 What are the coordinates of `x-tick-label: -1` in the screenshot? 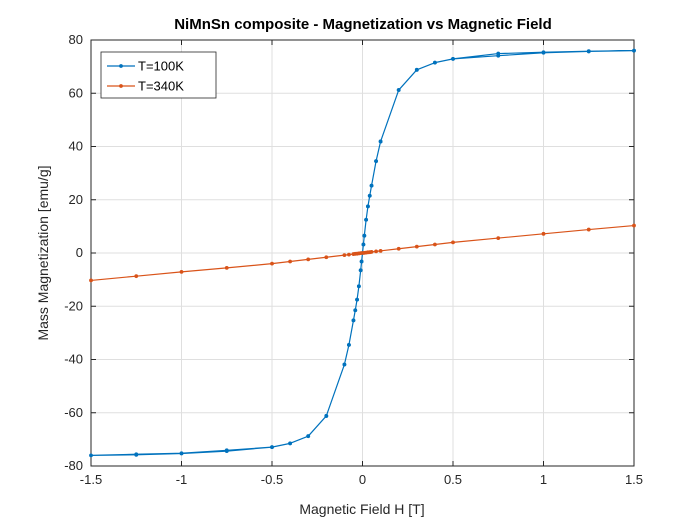 It's located at (182, 479).